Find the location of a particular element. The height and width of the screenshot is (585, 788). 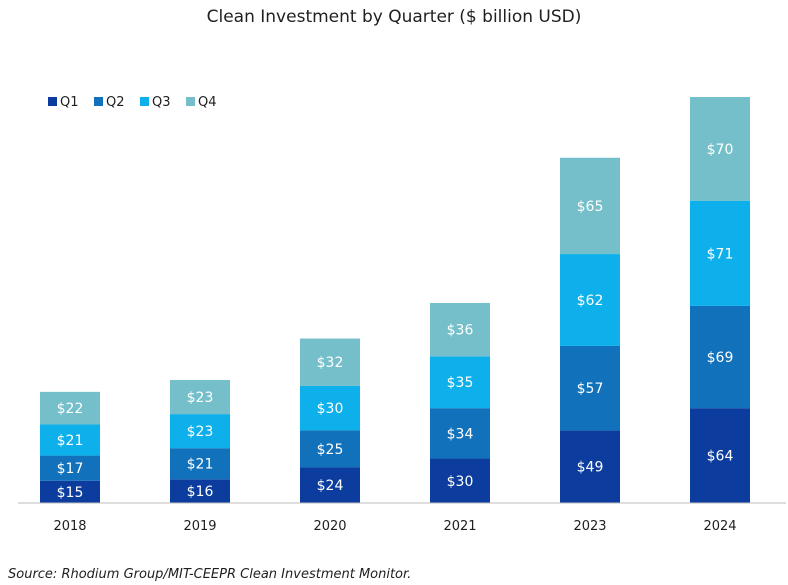

bar-segment-2023-q2 is located at coordinates (590, 388).